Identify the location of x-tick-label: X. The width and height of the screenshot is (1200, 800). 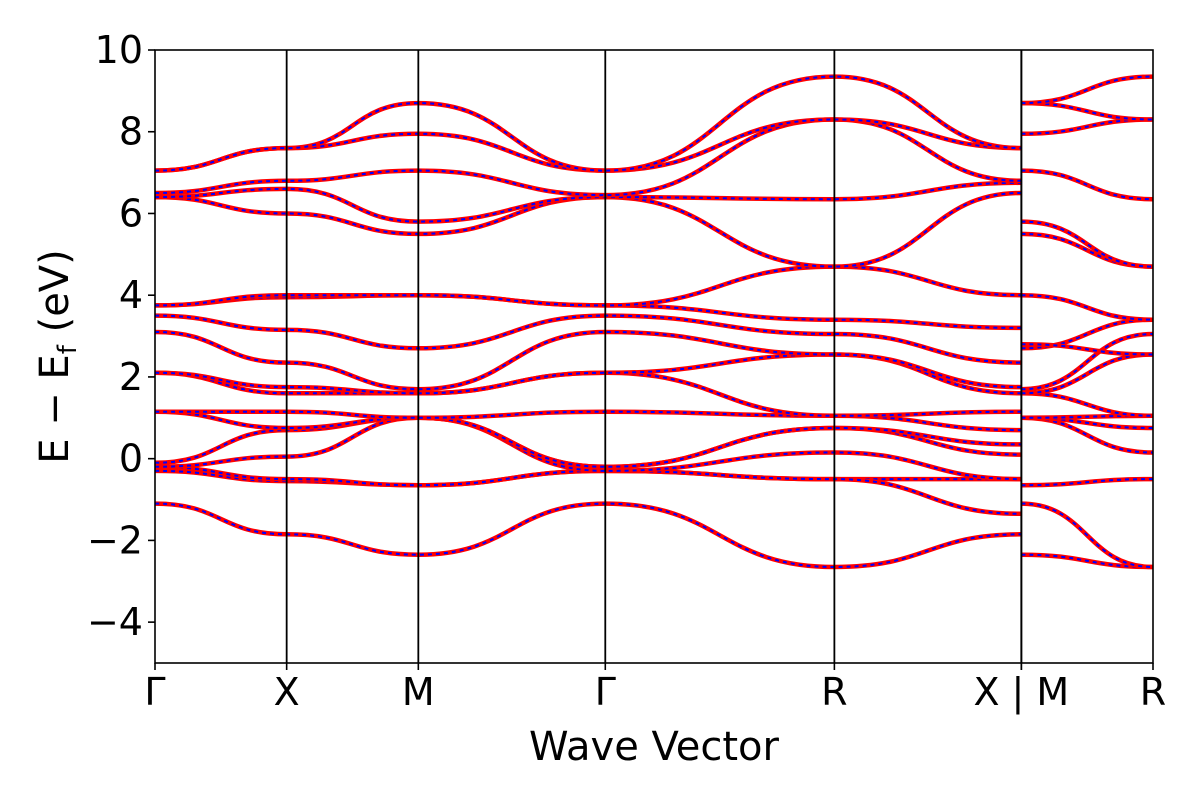
(287, 692).